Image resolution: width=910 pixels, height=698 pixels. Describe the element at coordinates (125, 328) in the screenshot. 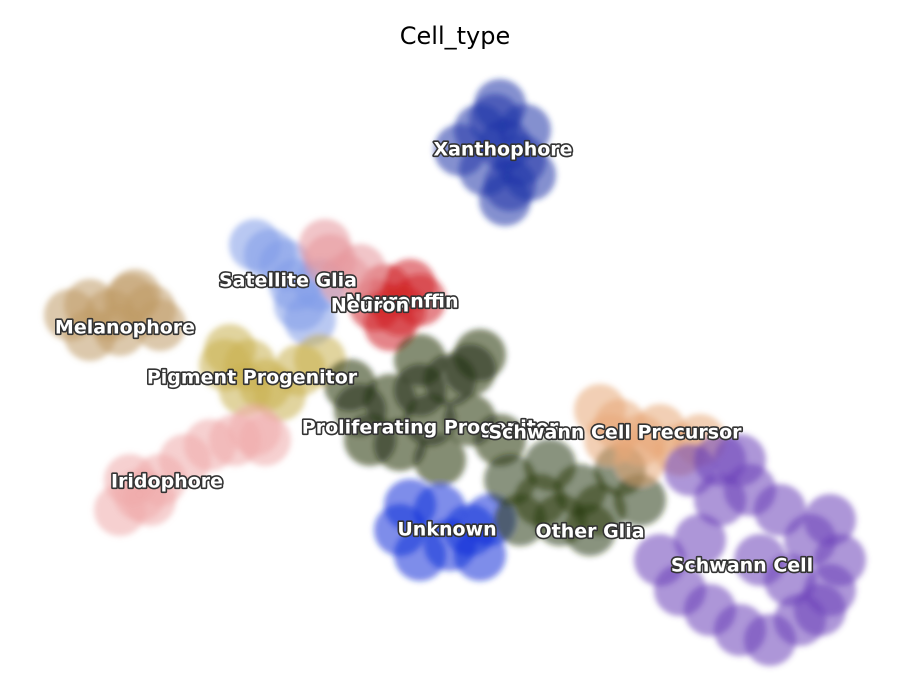

I see `cluster-label: Melanophore` at that location.